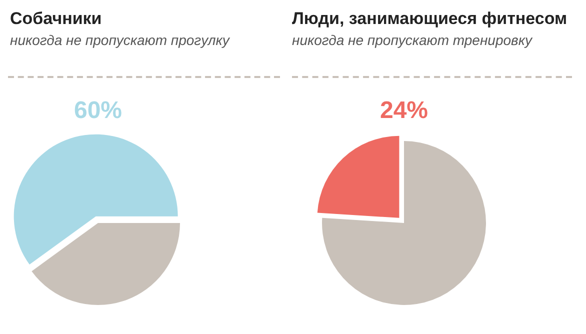 This screenshot has height=334, width=586. What do you see at coordinates (56, 18) in the screenshot?
I see `chart-title: Собачники` at bounding box center [56, 18].